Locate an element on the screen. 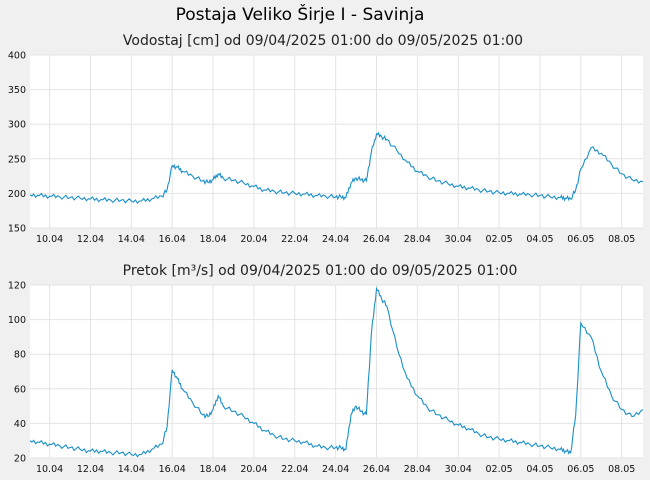 Image resolution: width=650 pixels, height=480 pixels. vodostaj-xtick-label: 22.04 is located at coordinates (294, 239).